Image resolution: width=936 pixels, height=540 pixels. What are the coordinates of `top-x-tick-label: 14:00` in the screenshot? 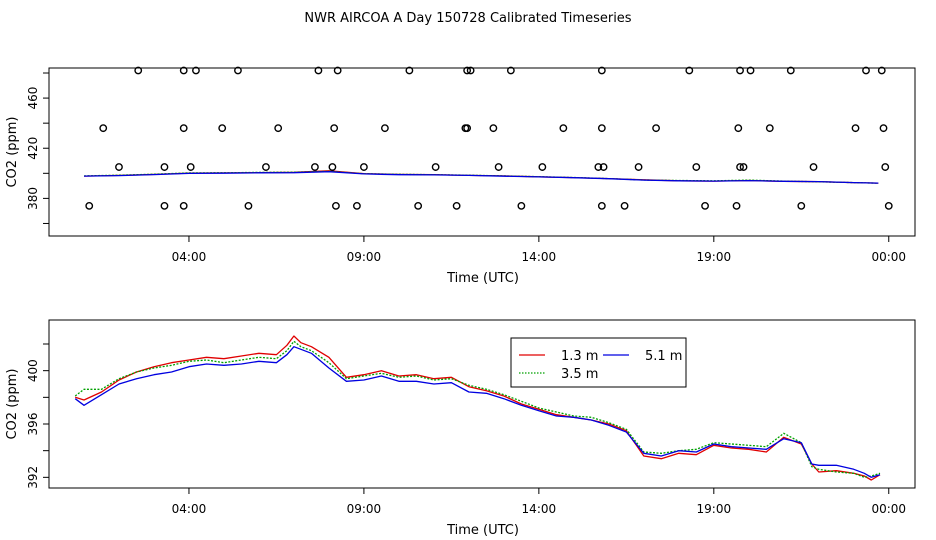 It's located at (539, 257).